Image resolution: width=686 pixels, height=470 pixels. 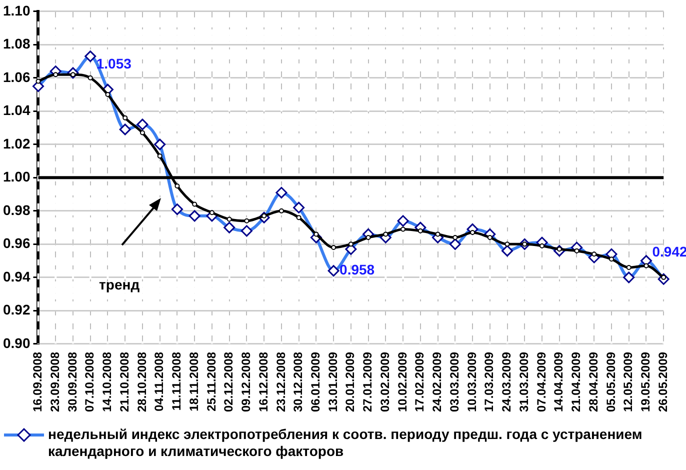 I want to click on x-tick-label: 30.12.2008, so click(x=298, y=382).